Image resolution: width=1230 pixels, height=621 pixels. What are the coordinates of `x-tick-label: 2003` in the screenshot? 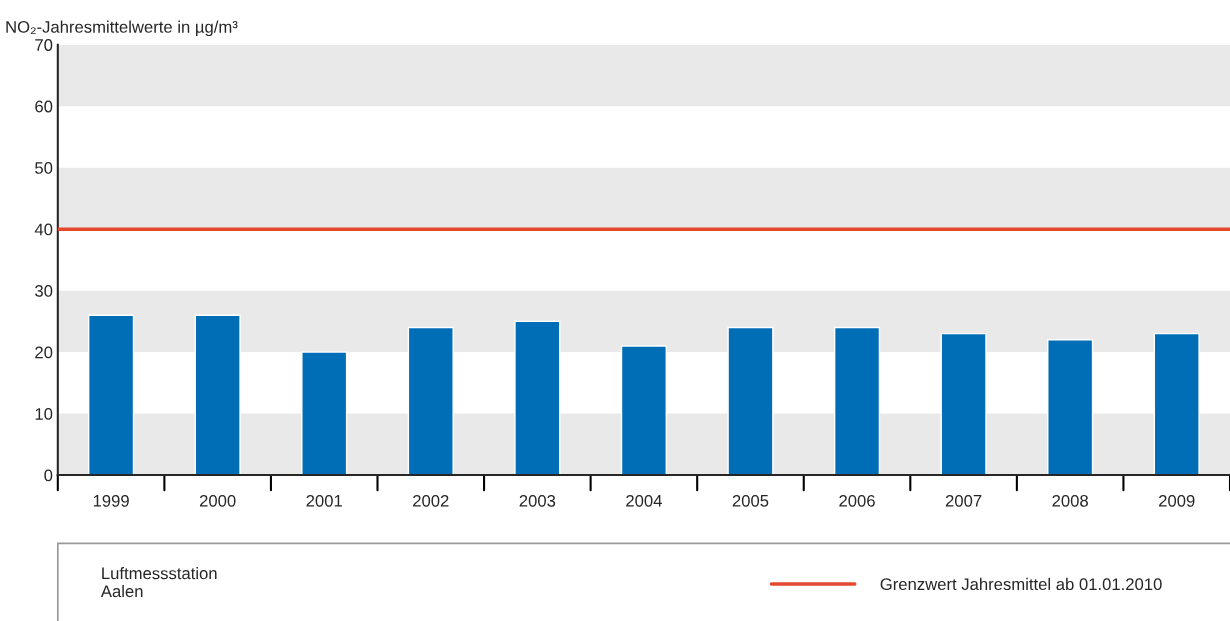 It's located at (537, 500).